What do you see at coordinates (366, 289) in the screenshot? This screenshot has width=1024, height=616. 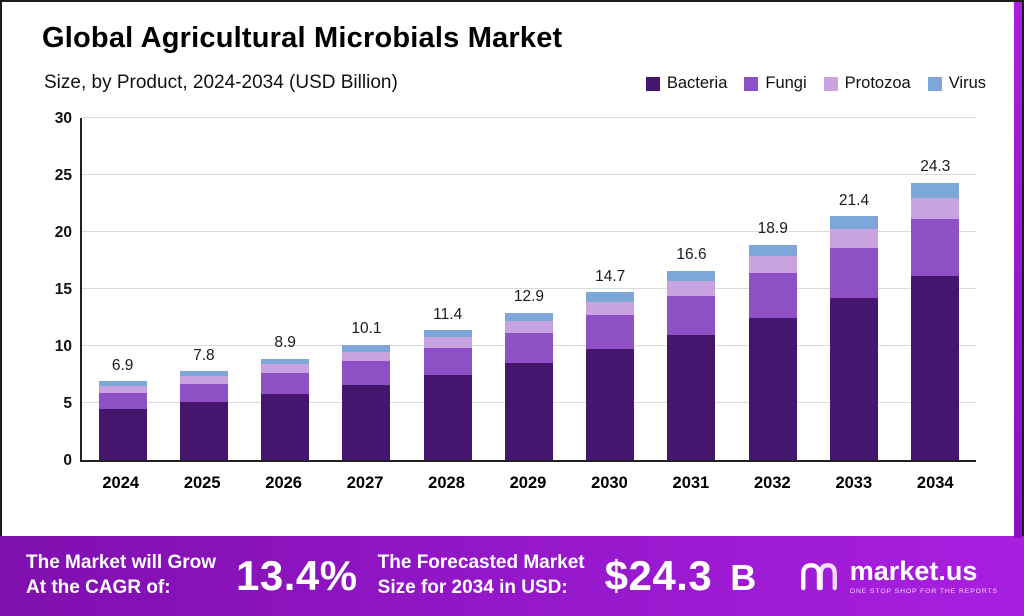 I see `bar-group-2027: 10.1` at bounding box center [366, 289].